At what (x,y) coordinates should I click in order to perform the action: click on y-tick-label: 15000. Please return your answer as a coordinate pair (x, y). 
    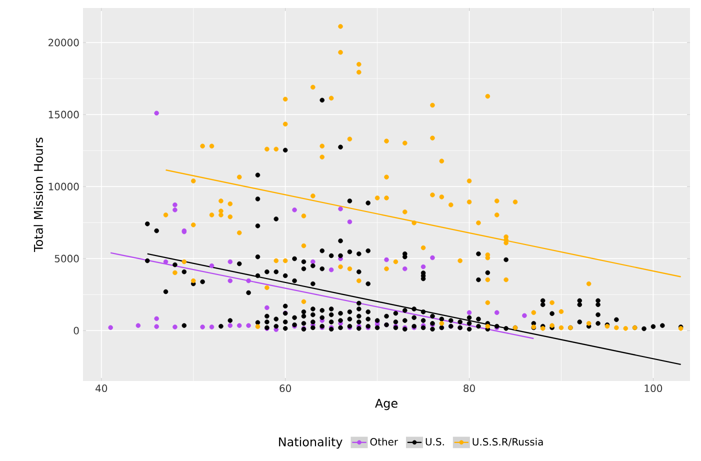
    Looking at the image, I should click on (63, 114).